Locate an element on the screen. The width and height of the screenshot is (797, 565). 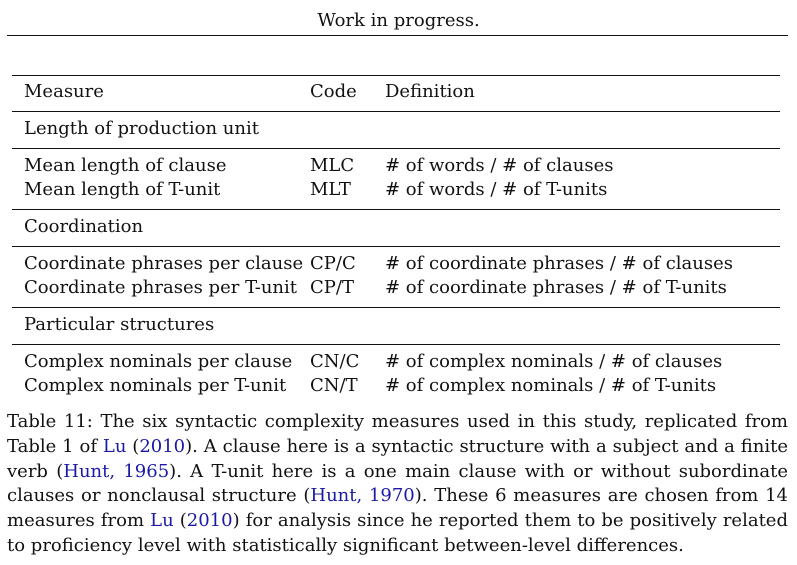
column-header-definition: Definition is located at coordinates (430, 91).